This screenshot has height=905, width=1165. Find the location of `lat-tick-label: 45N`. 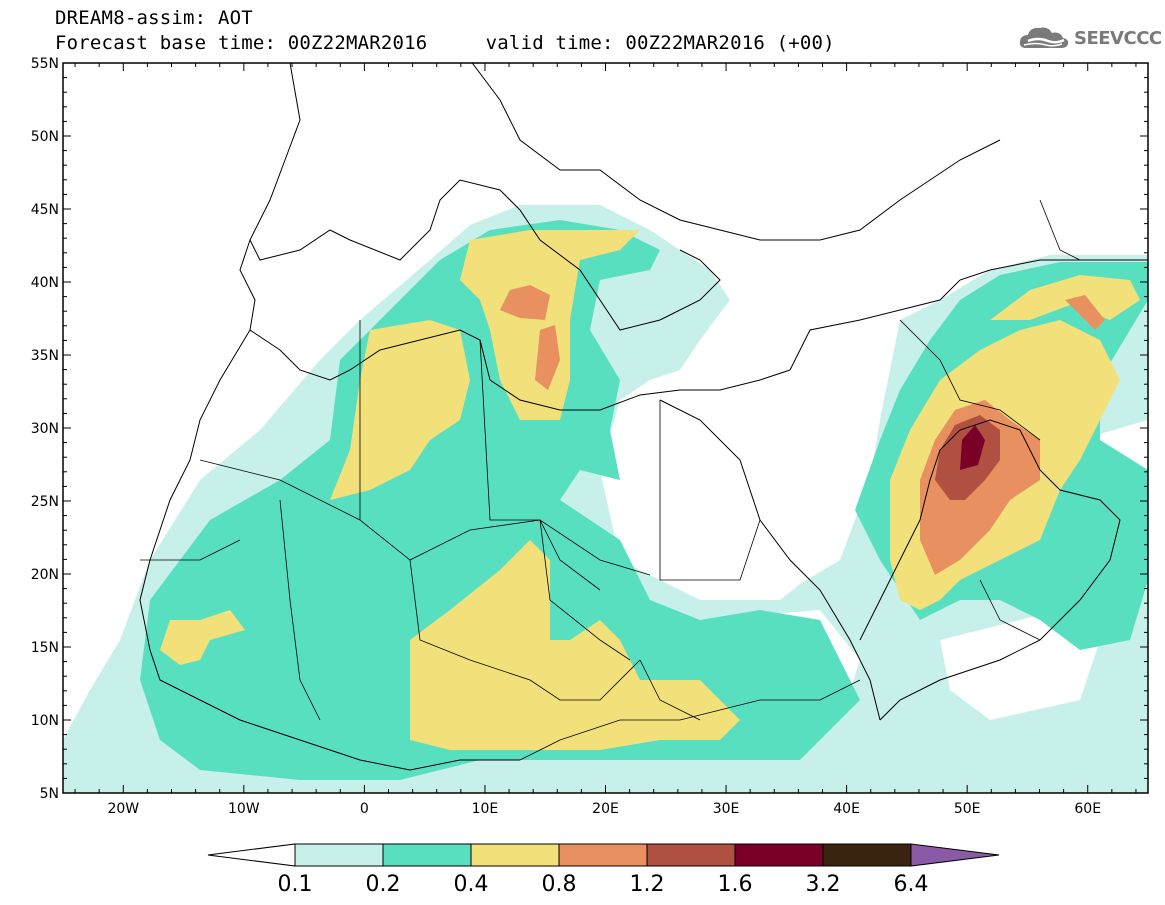

lat-tick-label: 45N is located at coordinates (45, 210).